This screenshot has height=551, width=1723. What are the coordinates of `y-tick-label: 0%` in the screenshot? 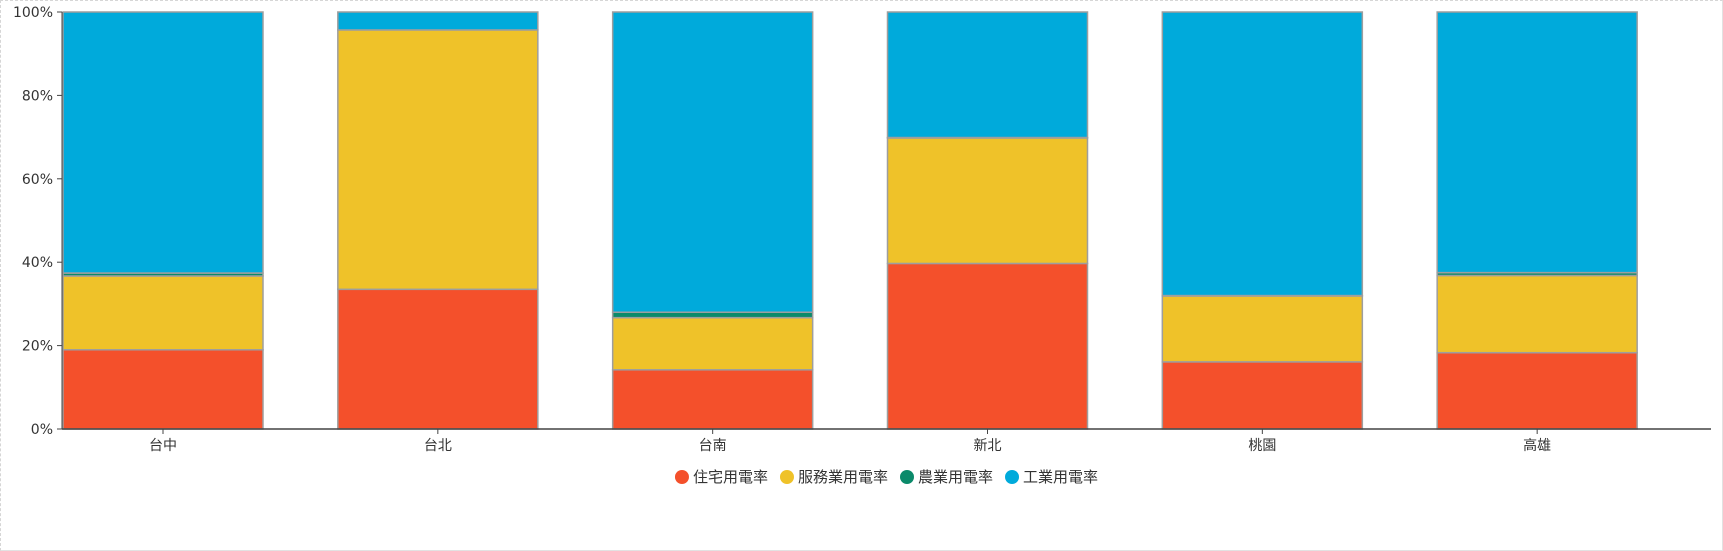 It's located at (42, 430).